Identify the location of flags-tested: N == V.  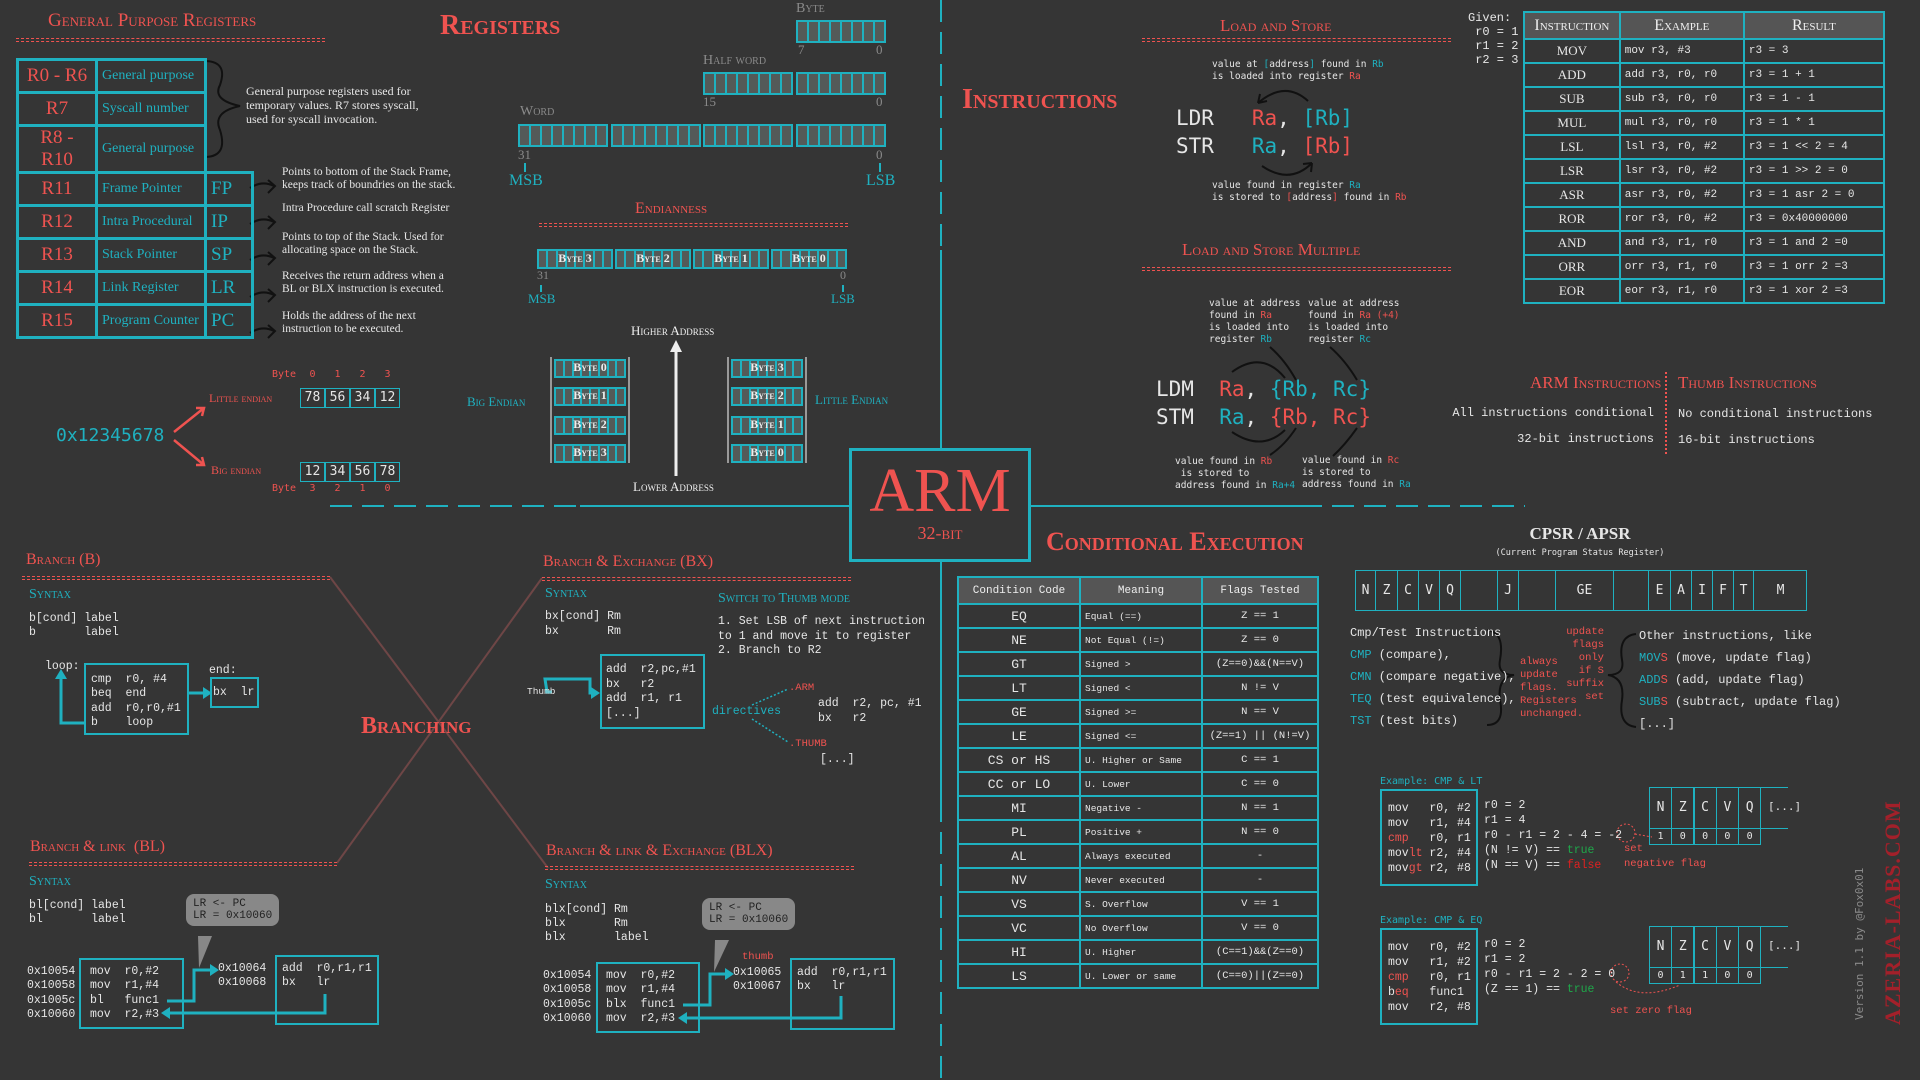
(1260, 712).